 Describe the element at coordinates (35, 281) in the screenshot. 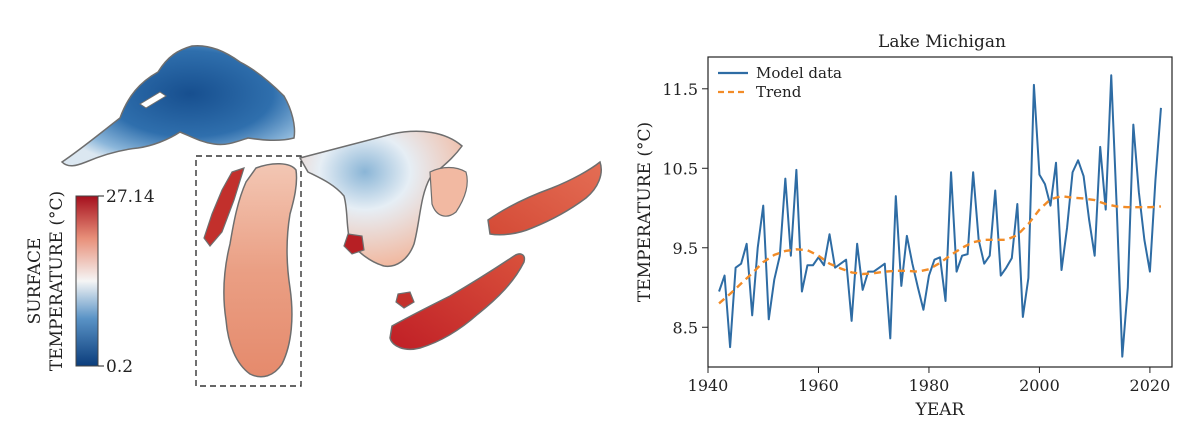

I see `colorbar-label-line1: SURFACE` at that location.